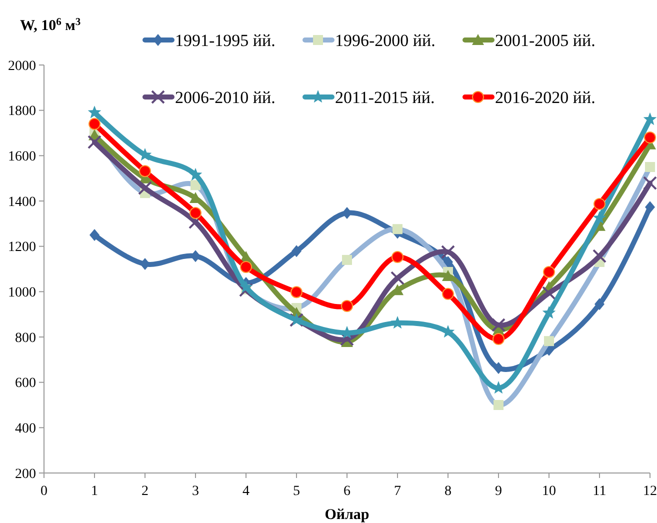  What do you see at coordinates (385, 40) in the screenshot?
I see `legend-label: 1996-2000 йй.` at bounding box center [385, 40].